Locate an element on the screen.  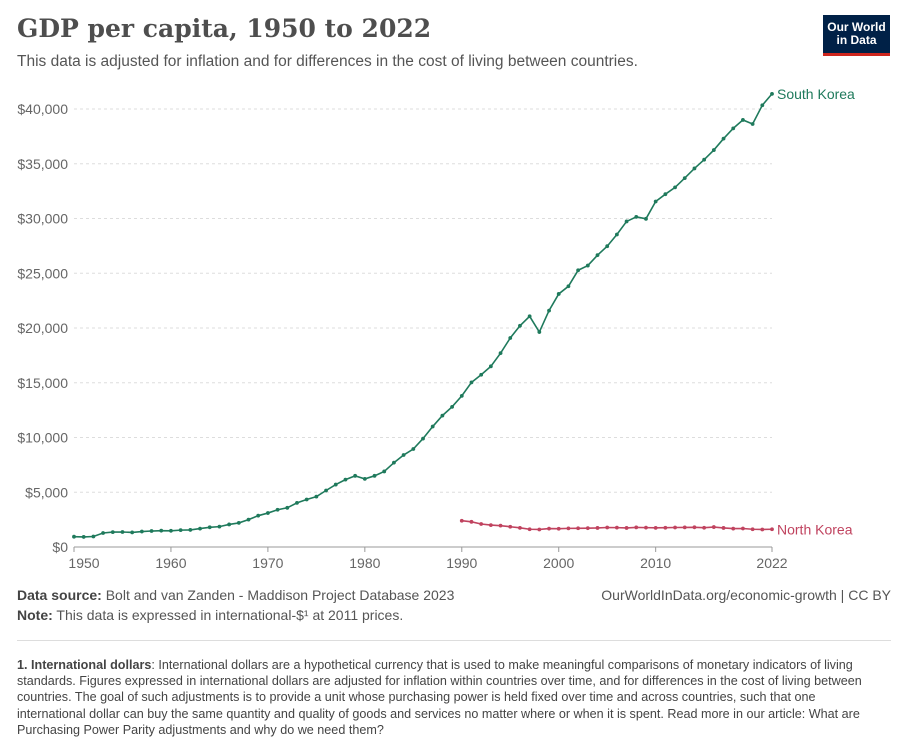
y-tick-label: $10,000 is located at coordinates (42, 438).